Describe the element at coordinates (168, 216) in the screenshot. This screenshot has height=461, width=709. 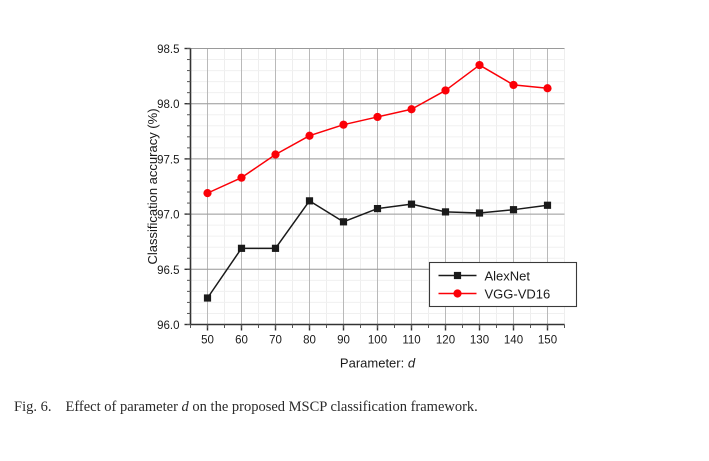
I see `y-tick-label: 97.0` at that location.